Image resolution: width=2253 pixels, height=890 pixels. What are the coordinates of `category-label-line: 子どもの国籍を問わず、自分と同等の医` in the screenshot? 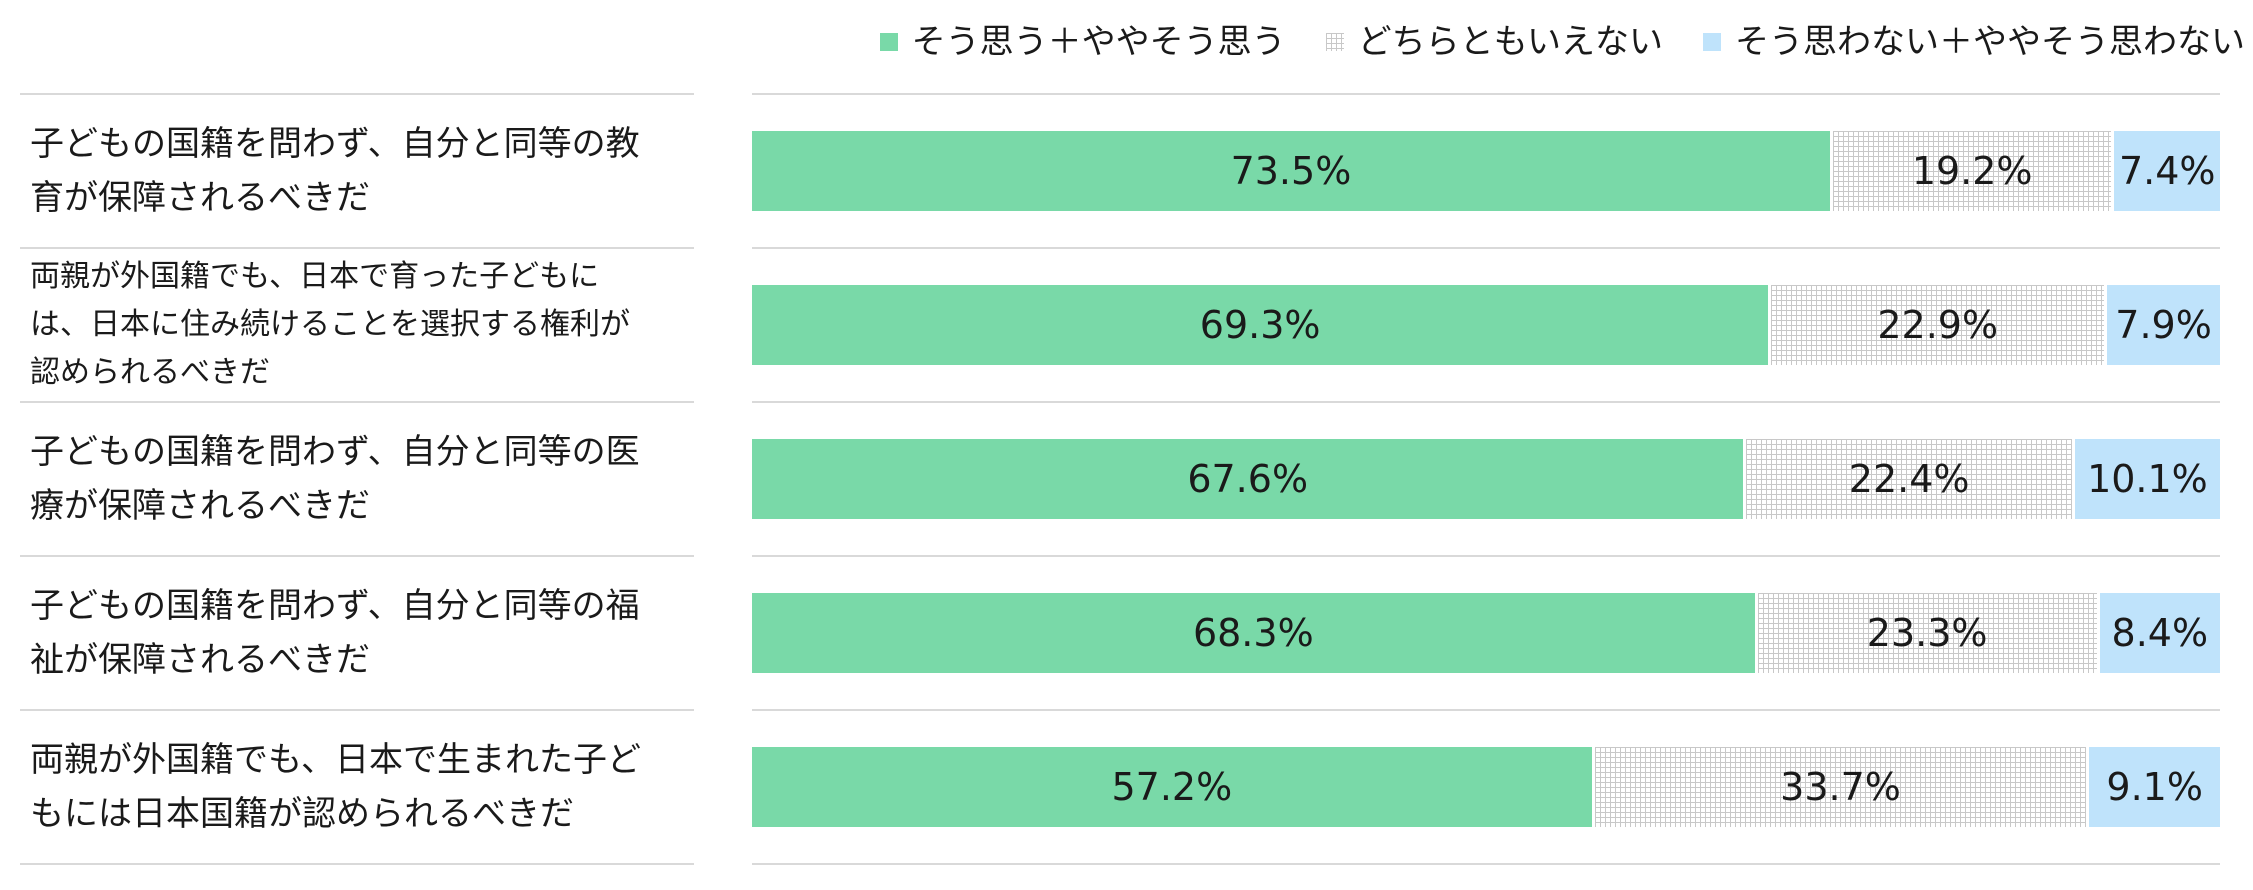 It's located at (335, 451).